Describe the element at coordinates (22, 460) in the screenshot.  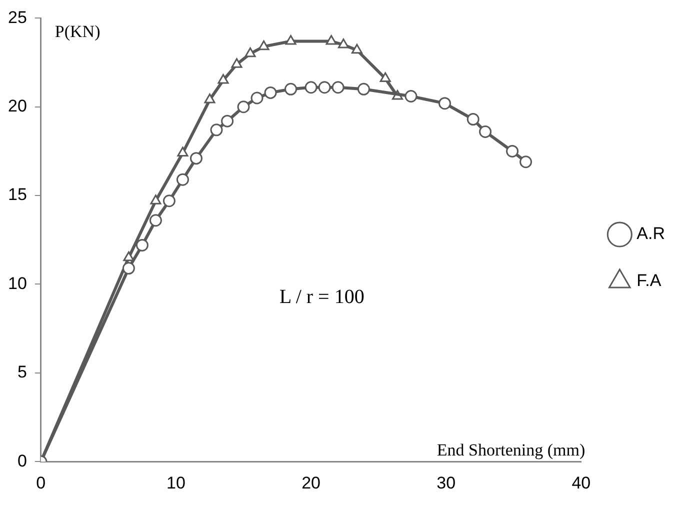
I see `y-tick-label: 0` at that location.